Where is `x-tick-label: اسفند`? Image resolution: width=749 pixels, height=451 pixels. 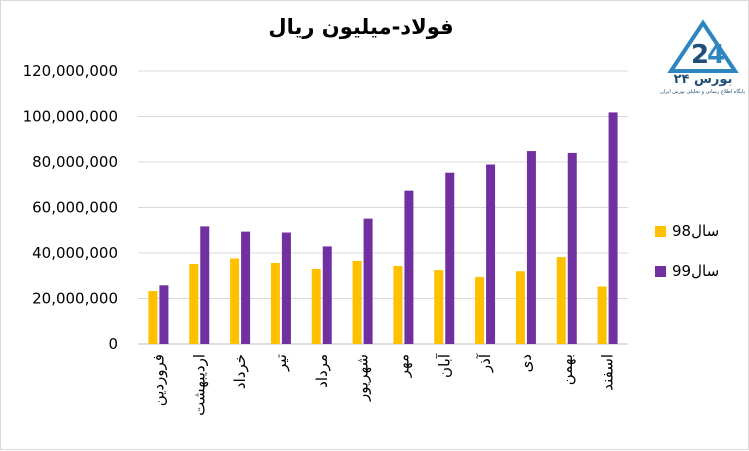
x-tick-label: اسفند is located at coordinates (608, 372).